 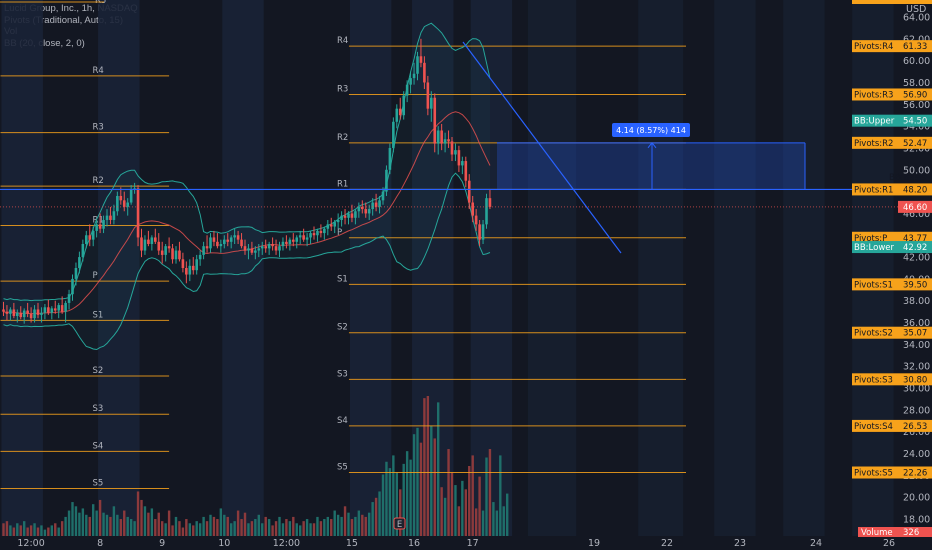 What do you see at coordinates (342, 138) in the screenshot?
I see `pivot-label: R2` at bounding box center [342, 138].